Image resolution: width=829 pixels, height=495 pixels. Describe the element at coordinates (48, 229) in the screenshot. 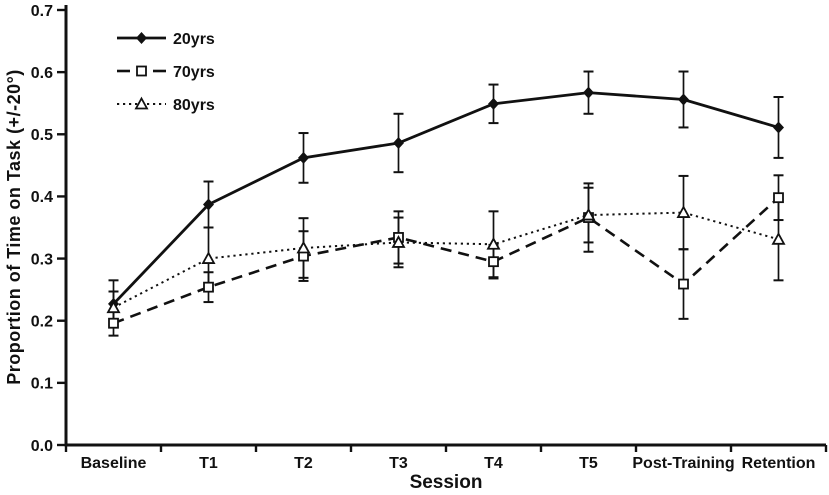

I see `y-ticks: 0.0 0.1 0.2 0.3 0.4 0.5 0.6 0.7` at that location.